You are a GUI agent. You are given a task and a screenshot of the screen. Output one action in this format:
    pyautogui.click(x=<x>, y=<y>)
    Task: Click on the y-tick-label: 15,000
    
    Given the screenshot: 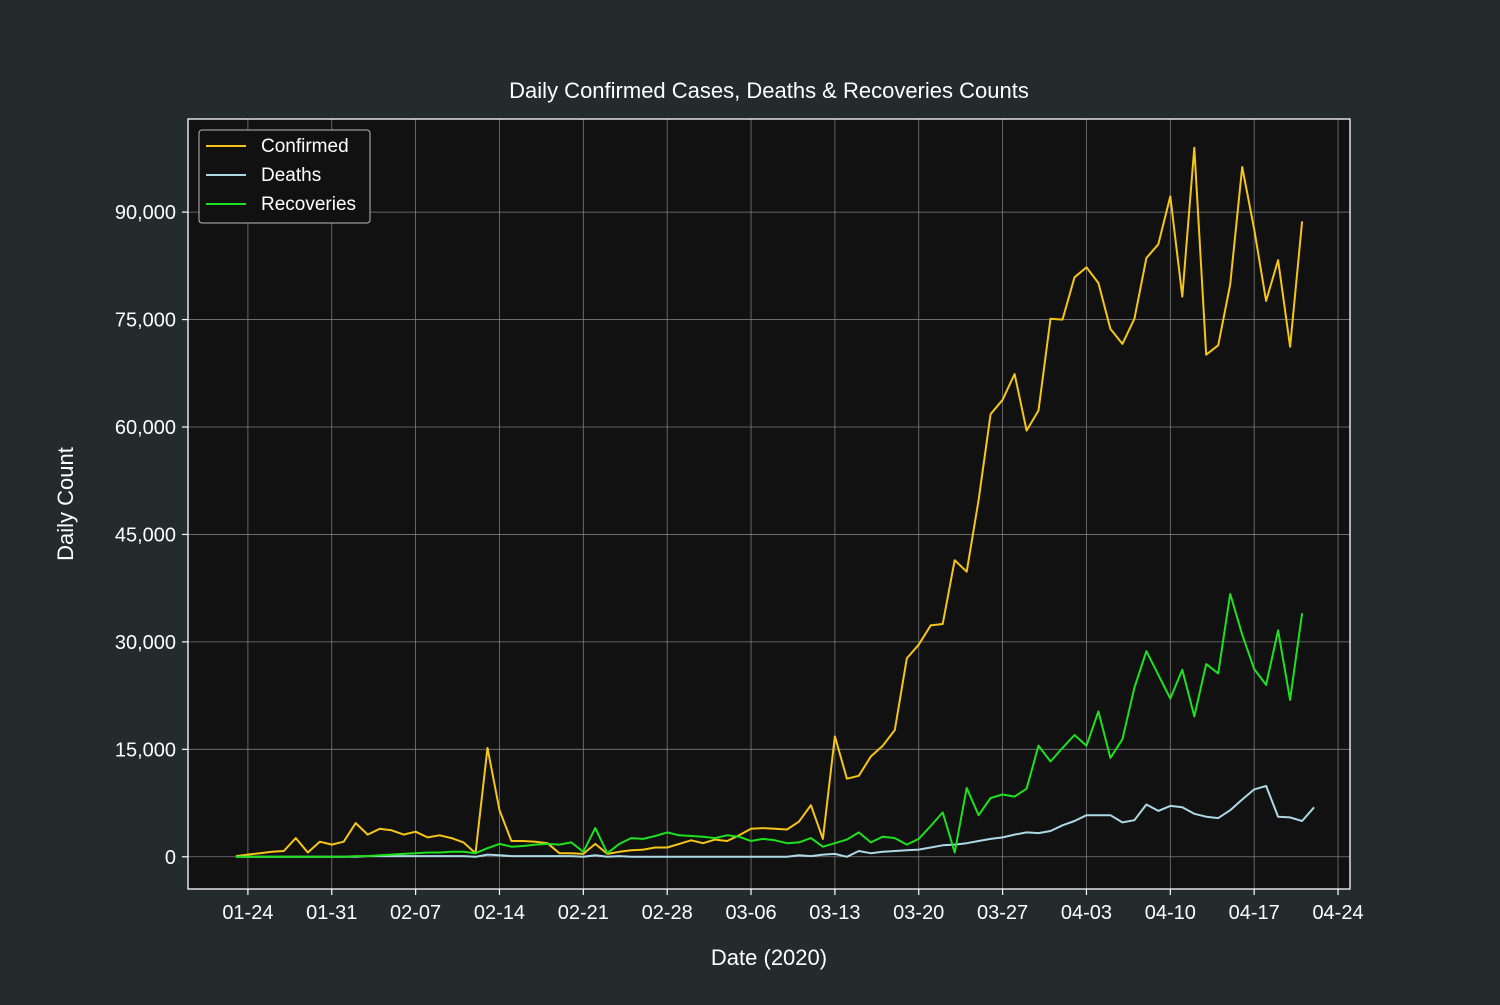 What is the action you would take?
    pyautogui.click(x=145, y=750)
    